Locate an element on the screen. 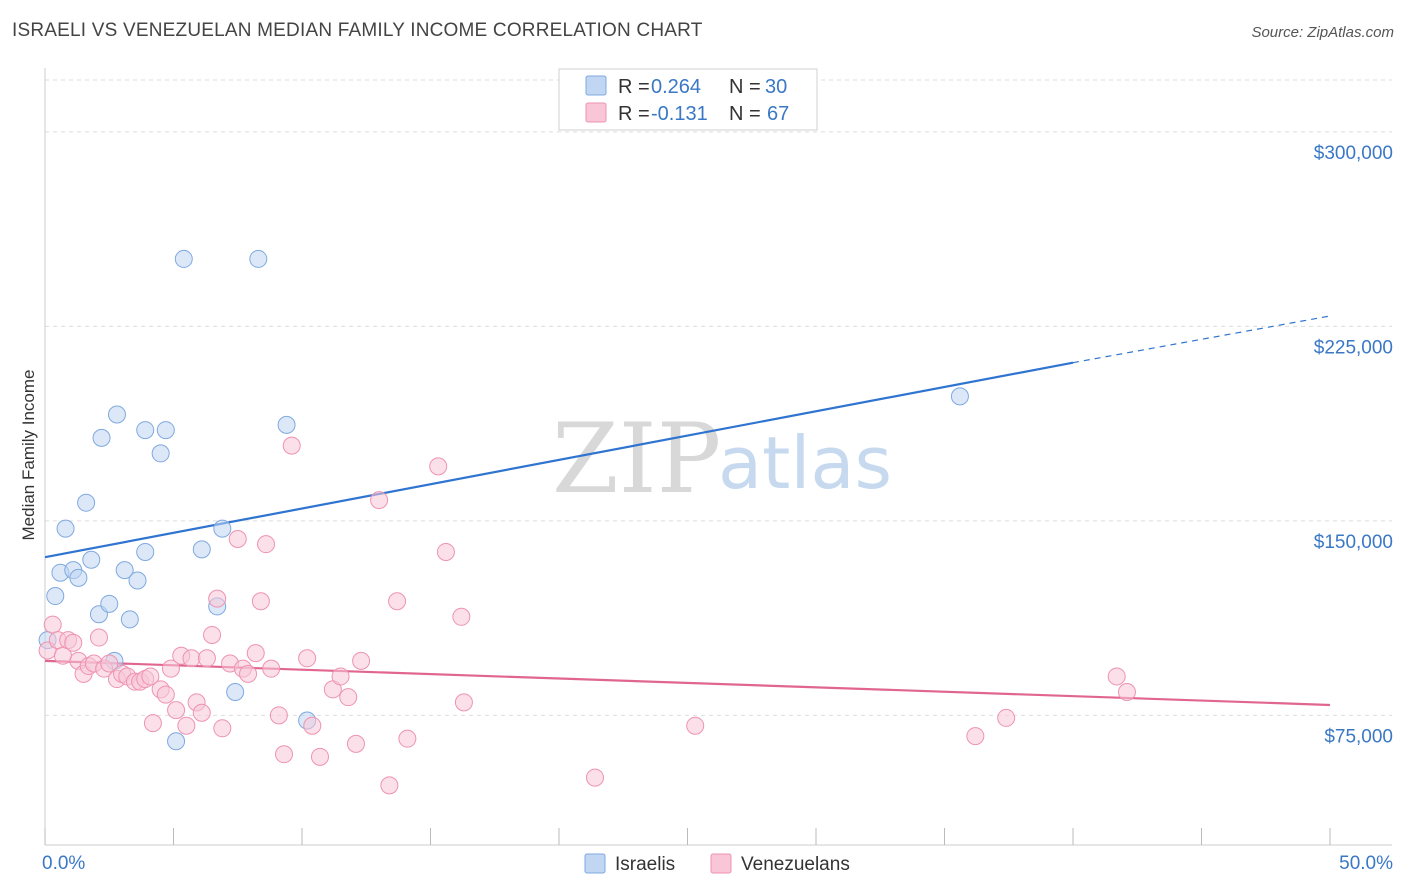 This screenshot has width=1406, height=892. x-tick-label-min: 0.0% is located at coordinates (63, 863).